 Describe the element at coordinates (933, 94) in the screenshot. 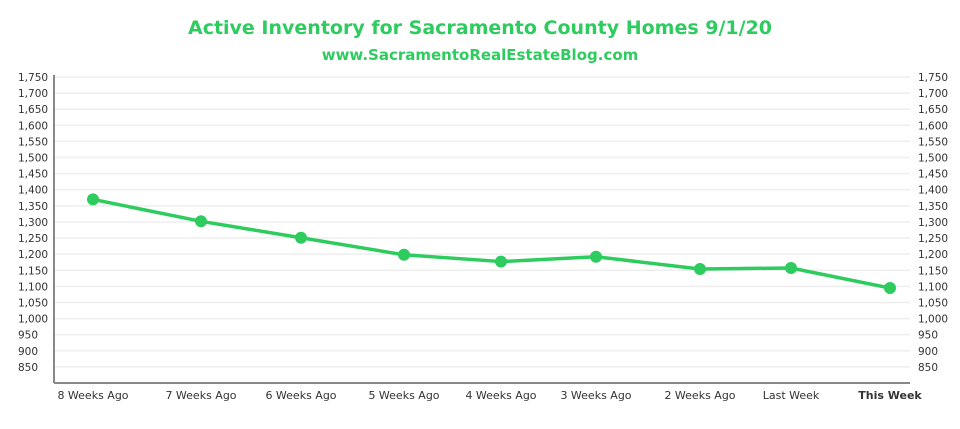

I see `y-tick-label-right: 1,700` at that location.